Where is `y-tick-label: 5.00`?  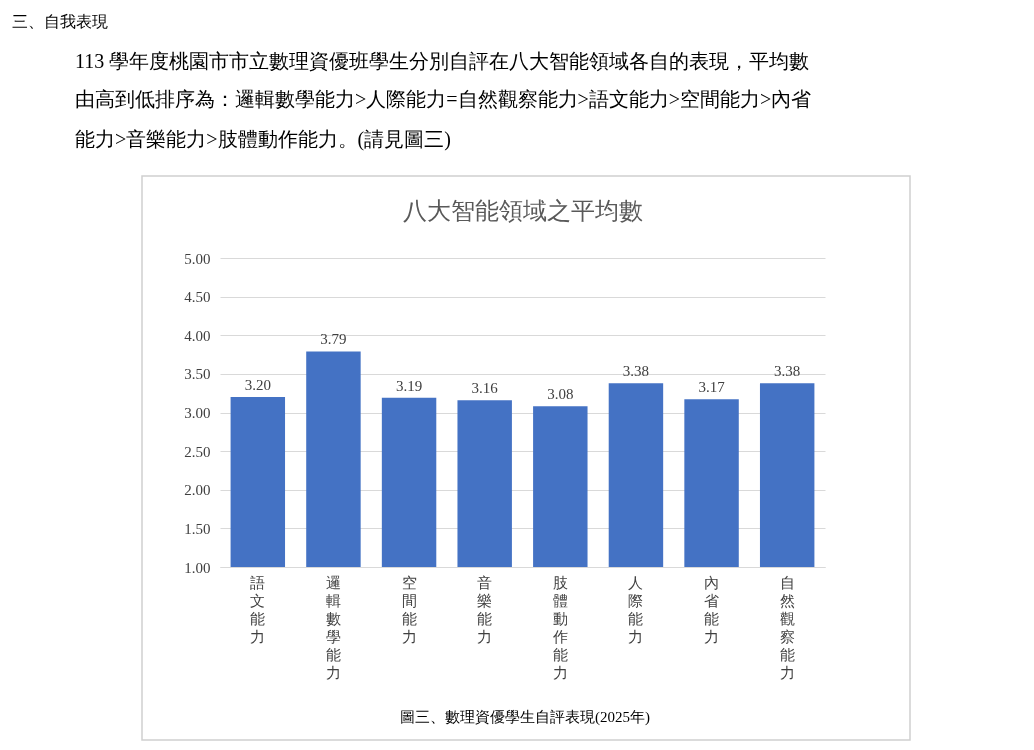
y-tick-label: 5.00 is located at coordinates (197, 258).